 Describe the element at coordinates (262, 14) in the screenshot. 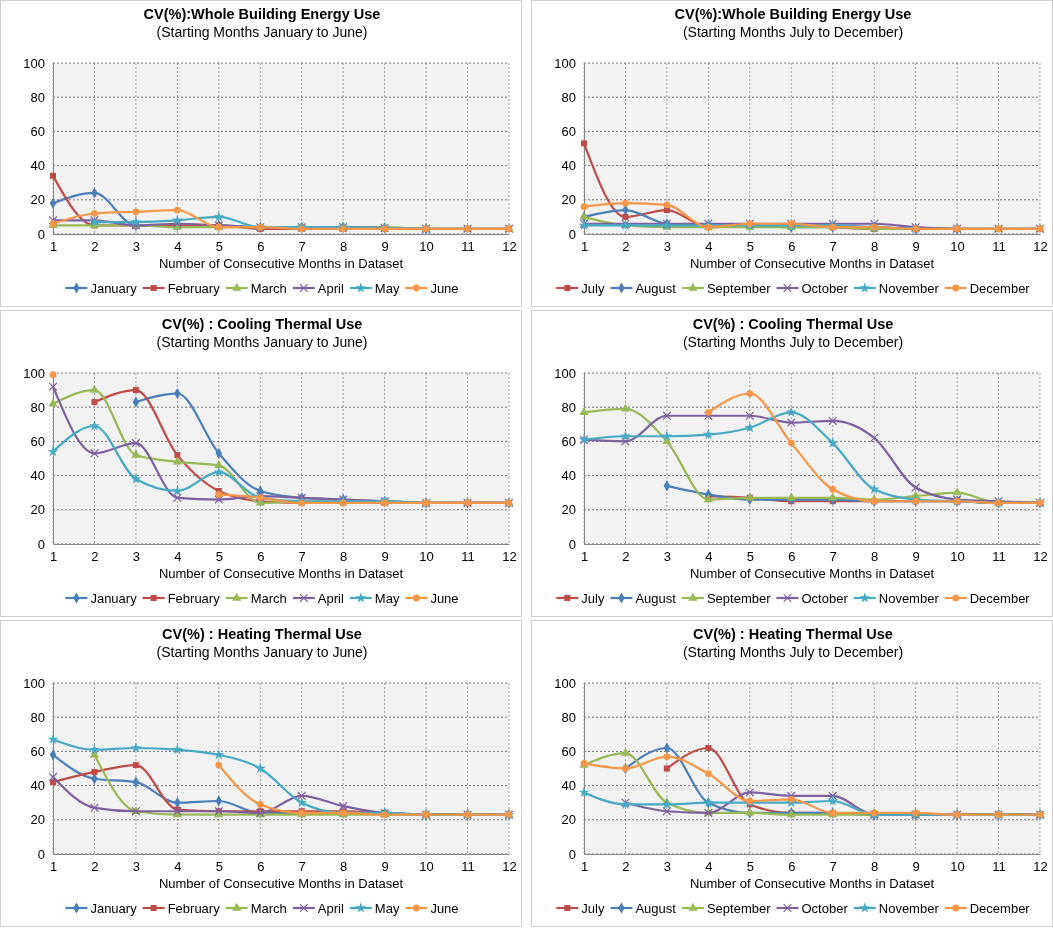

I see `chart-title: CV(%):Whole Building Energy Use` at that location.